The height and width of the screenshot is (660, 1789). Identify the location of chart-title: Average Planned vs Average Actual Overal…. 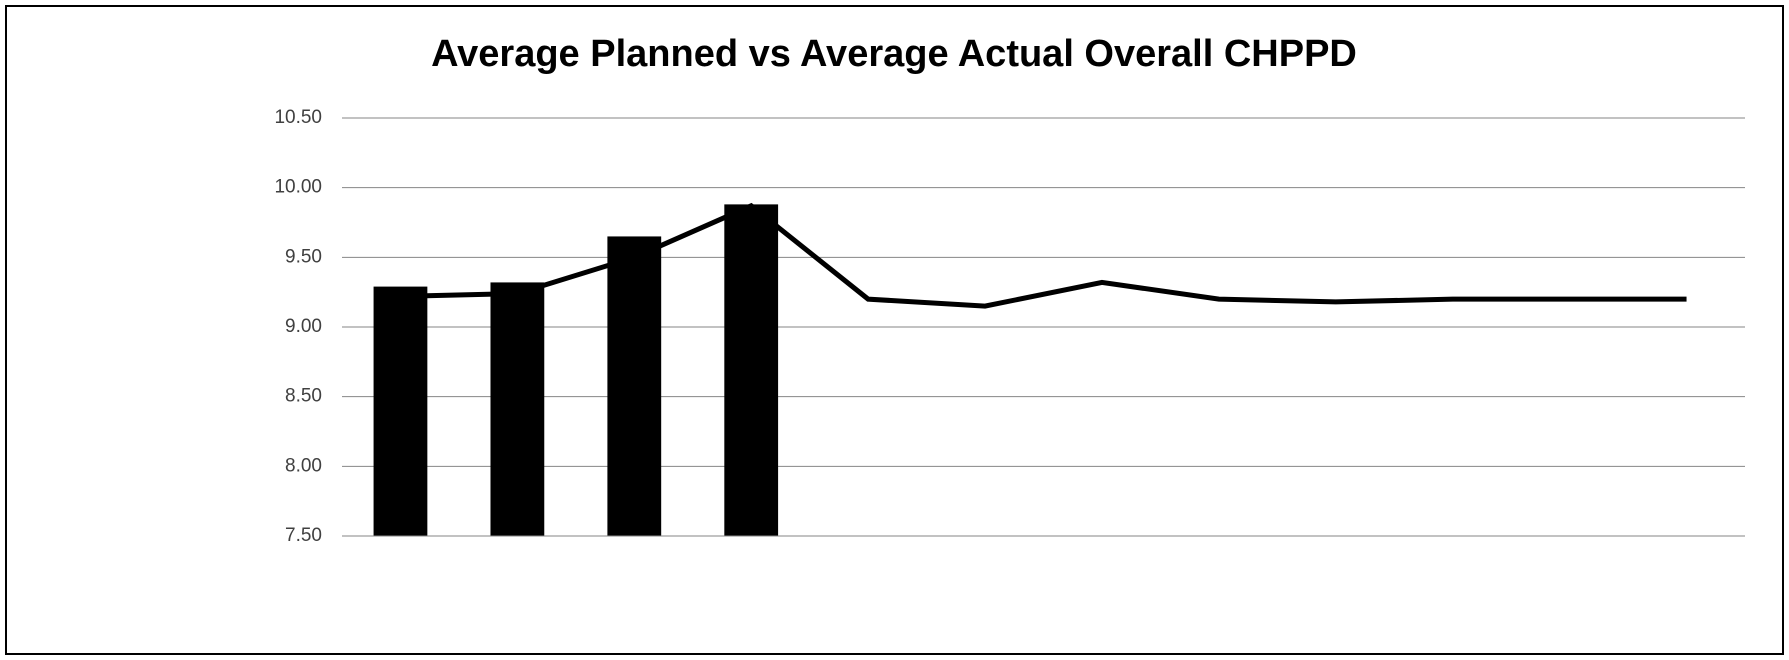
(894, 54).